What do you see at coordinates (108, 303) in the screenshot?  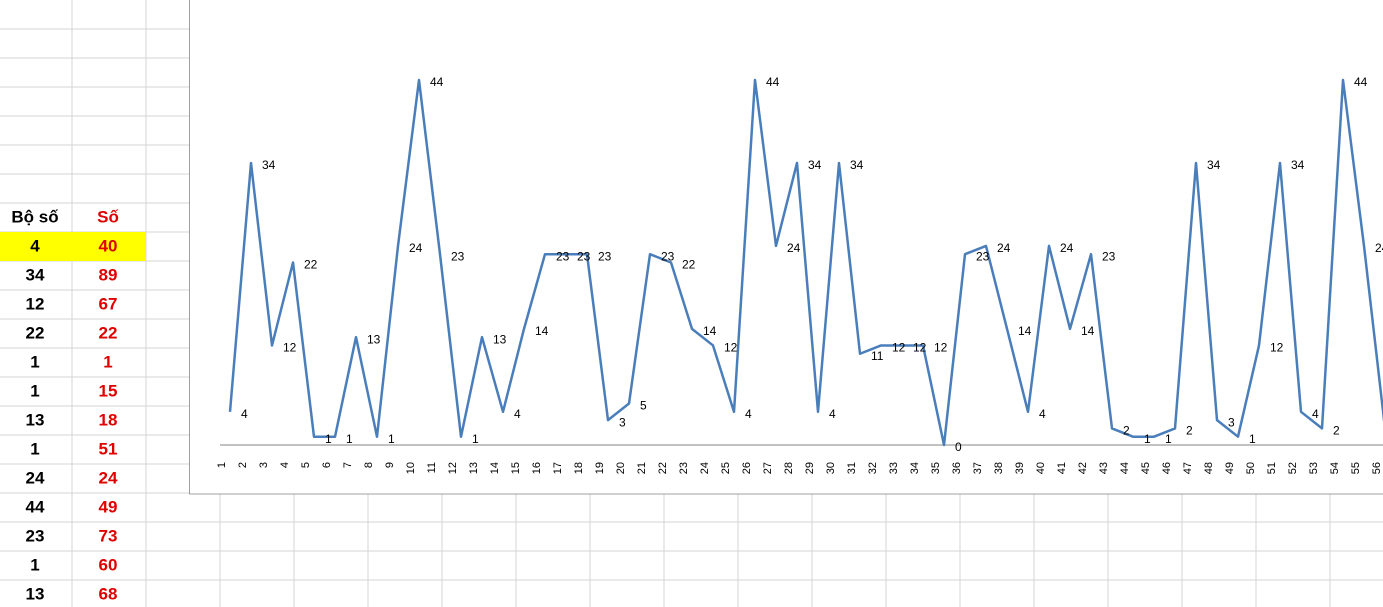 I see `cell: 67` at bounding box center [108, 303].